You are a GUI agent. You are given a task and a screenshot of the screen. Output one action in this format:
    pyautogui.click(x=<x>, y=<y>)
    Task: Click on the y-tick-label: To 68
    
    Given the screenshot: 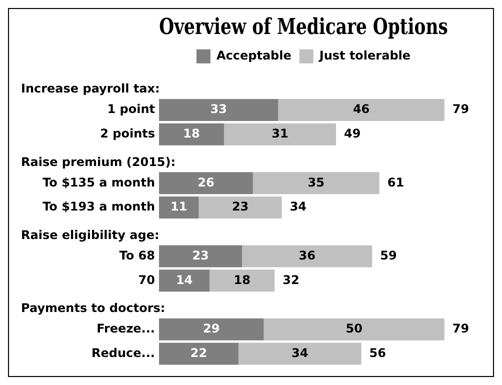 What is the action you would take?
    pyautogui.click(x=137, y=255)
    